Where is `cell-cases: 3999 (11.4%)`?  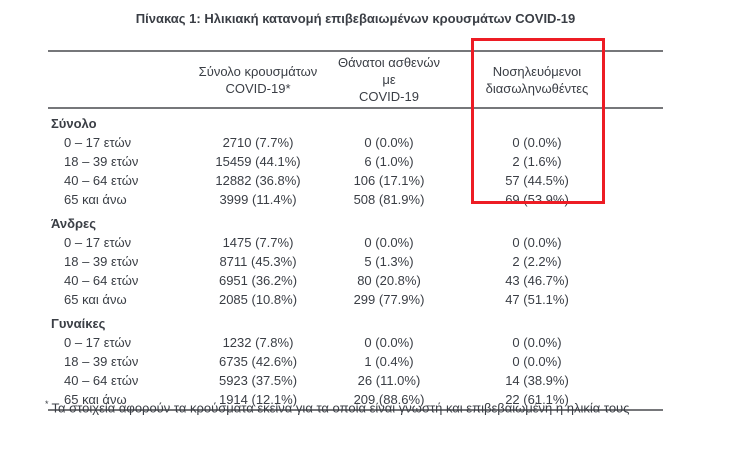 cell-cases: 3999 (11.4%) is located at coordinates (258, 199).